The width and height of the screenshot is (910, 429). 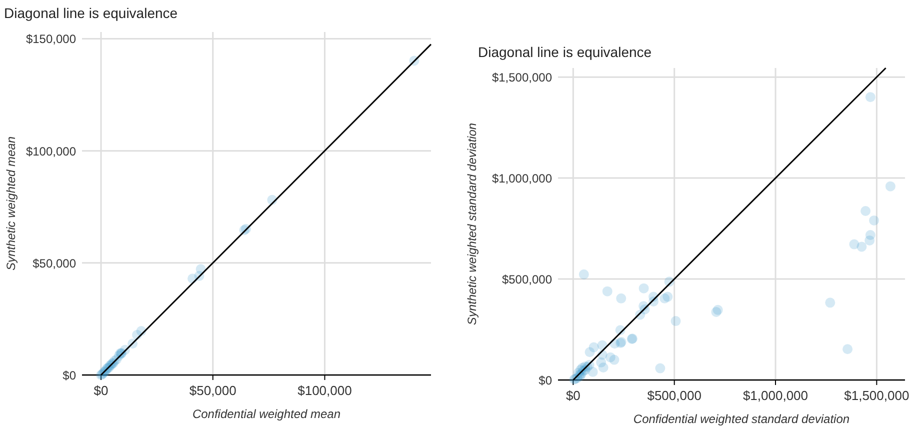 What do you see at coordinates (51, 151) in the screenshot?
I see `y-tick-label: $100,000` at bounding box center [51, 151].